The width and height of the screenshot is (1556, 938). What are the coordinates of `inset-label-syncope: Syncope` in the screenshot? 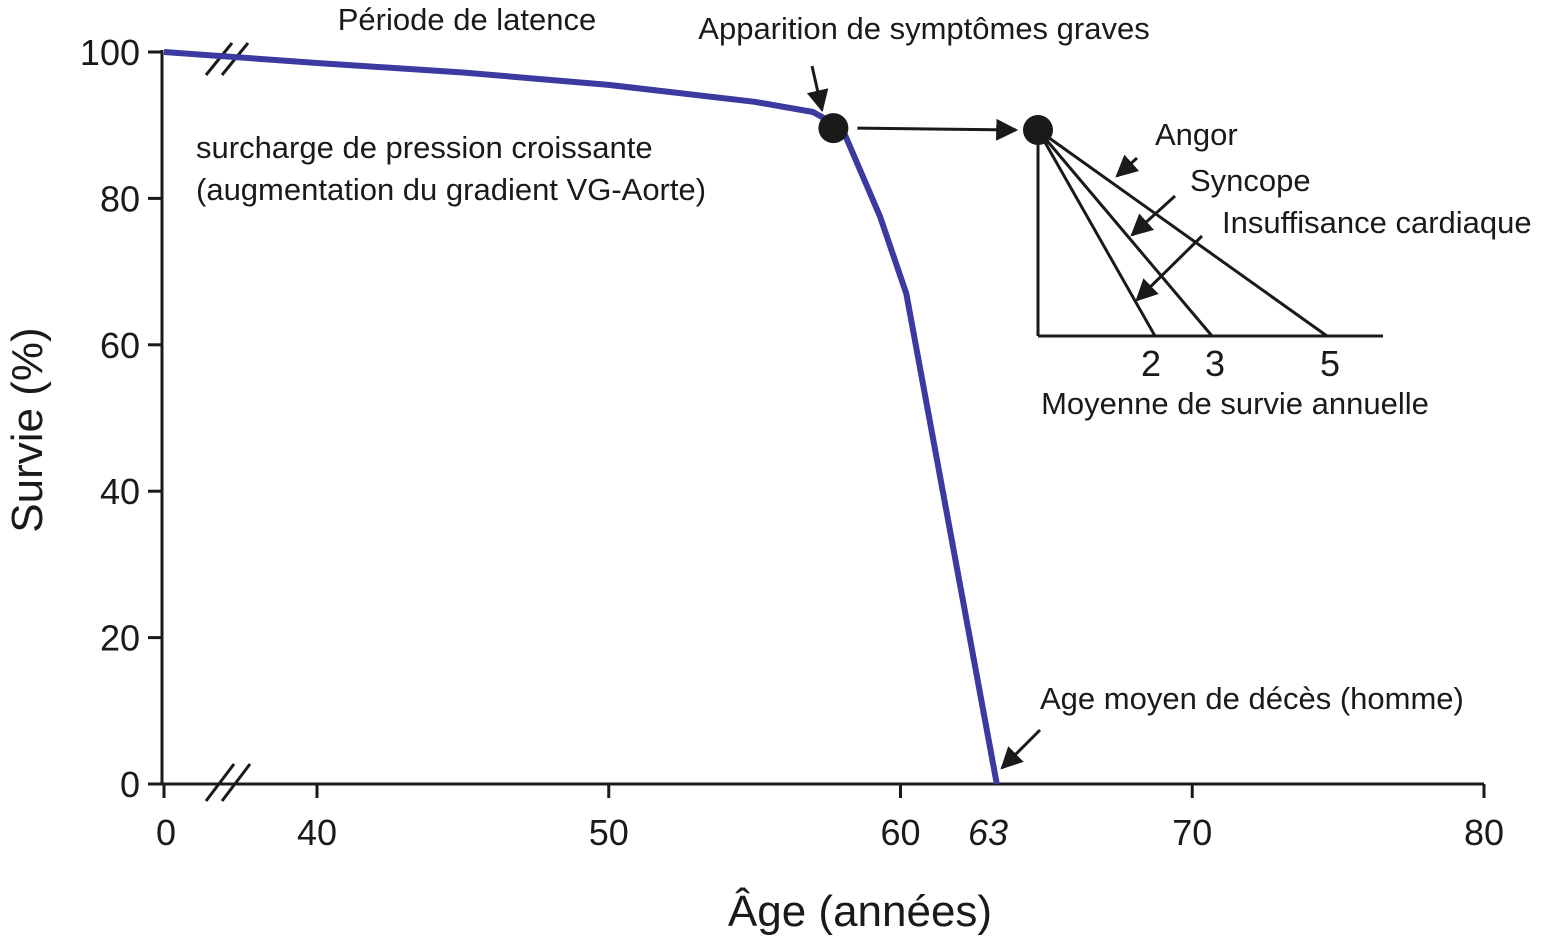 It's located at (1250, 180).